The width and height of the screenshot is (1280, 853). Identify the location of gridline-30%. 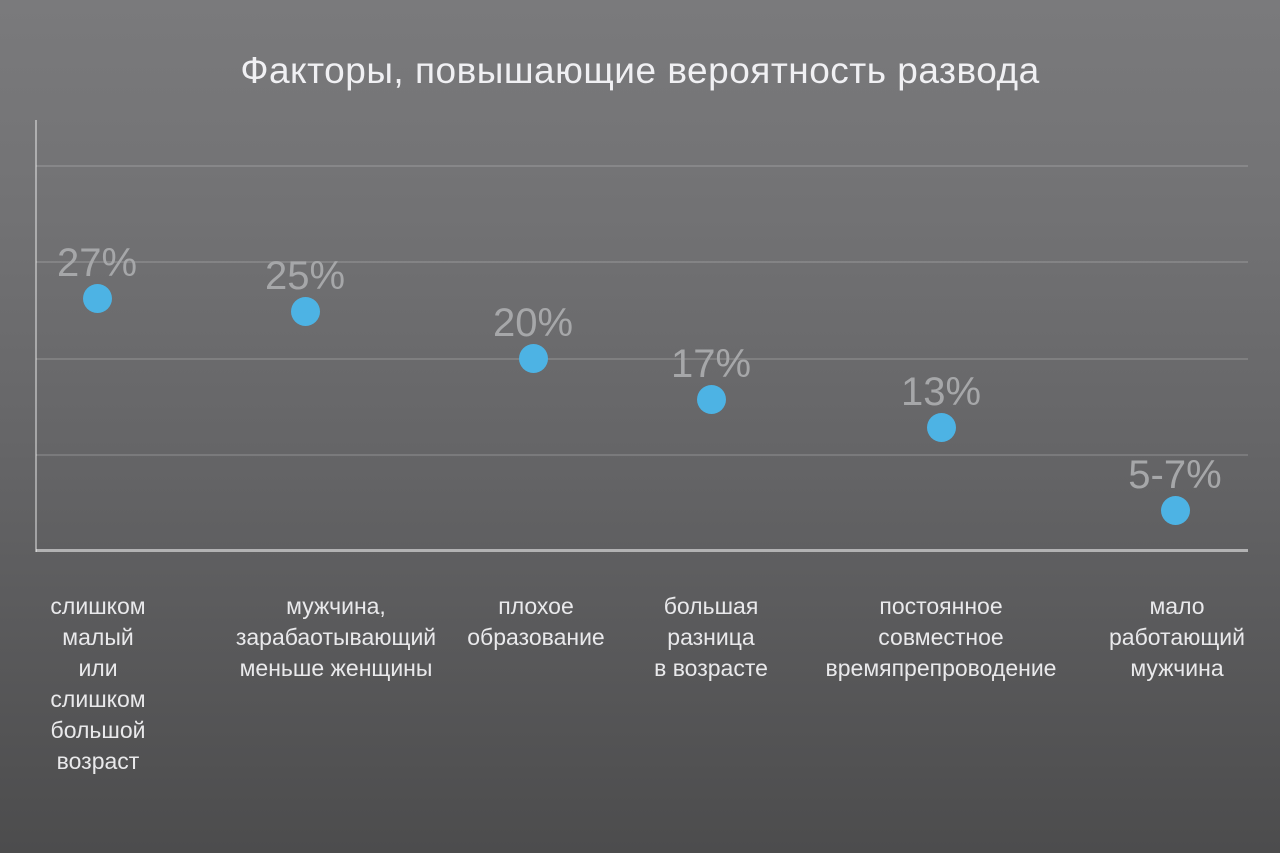
(642, 262).